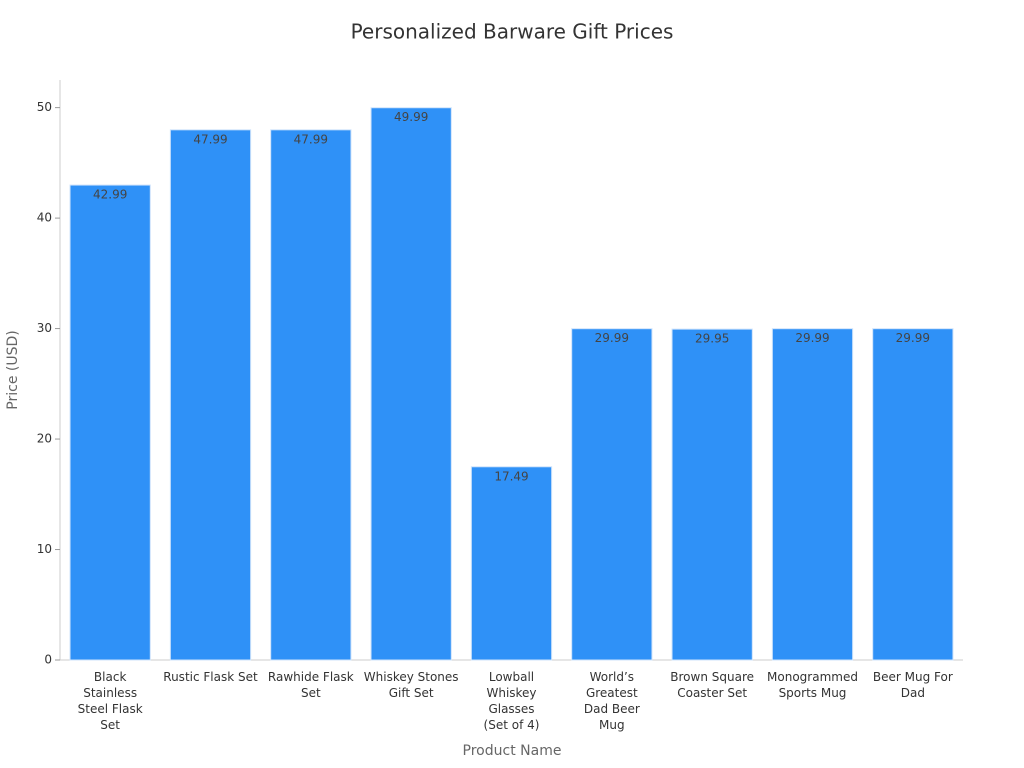 The image size is (1024, 768). What do you see at coordinates (912, 685) in the screenshot?
I see `x-tick-label: Beer Mug For Dad` at bounding box center [912, 685].